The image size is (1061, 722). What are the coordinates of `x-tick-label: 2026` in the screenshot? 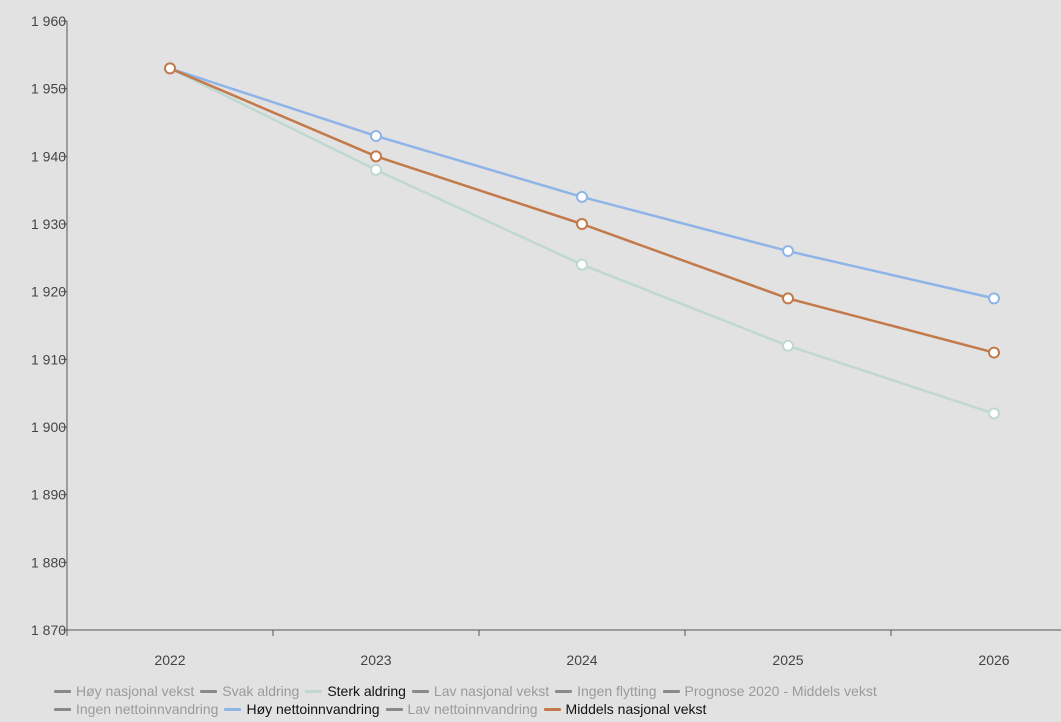 It's located at (993, 660).